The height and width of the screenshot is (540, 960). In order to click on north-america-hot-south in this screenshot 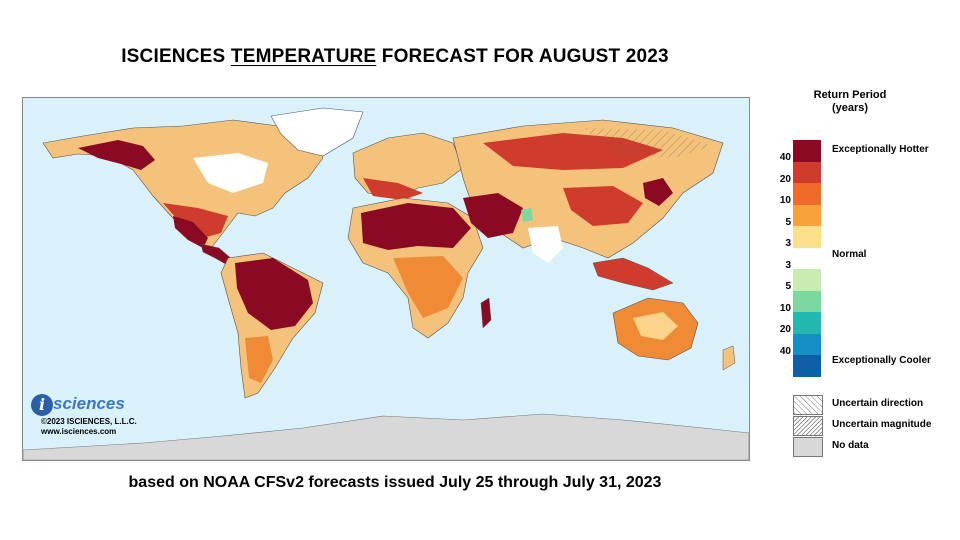, I will do `click(195, 220)`.